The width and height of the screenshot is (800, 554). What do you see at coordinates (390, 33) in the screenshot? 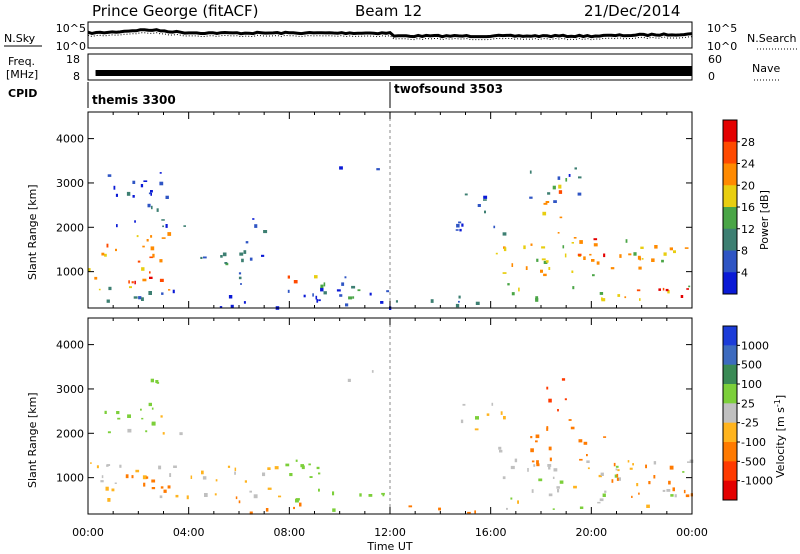
I see `nsky-trace` at bounding box center [390, 33].